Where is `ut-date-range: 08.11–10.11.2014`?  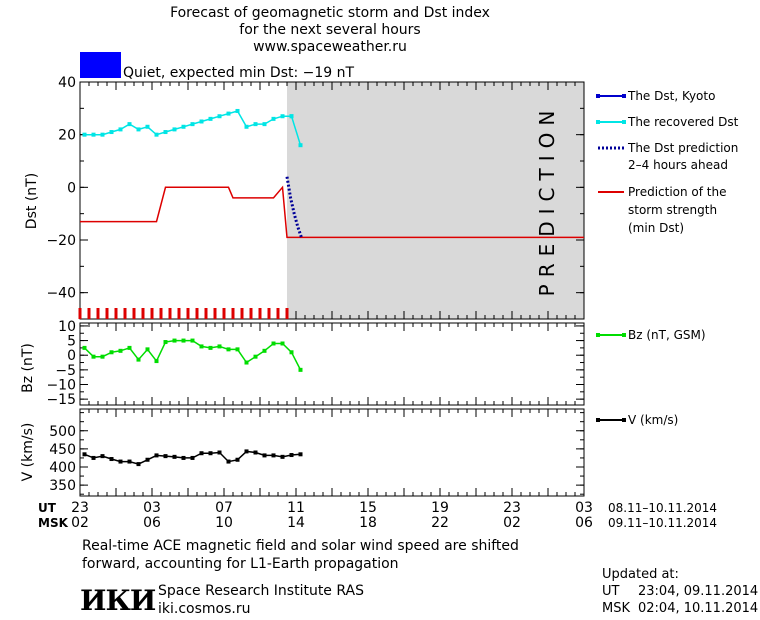
ut-date-range: 08.11–10.11.2014 is located at coordinates (662, 508).